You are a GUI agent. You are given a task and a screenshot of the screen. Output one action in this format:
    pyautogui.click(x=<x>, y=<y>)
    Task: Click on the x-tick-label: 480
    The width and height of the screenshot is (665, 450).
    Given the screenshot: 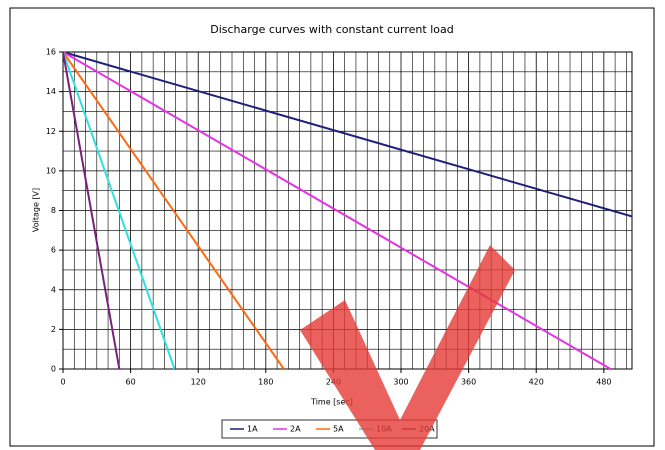 What is the action you would take?
    pyautogui.click(x=603, y=382)
    